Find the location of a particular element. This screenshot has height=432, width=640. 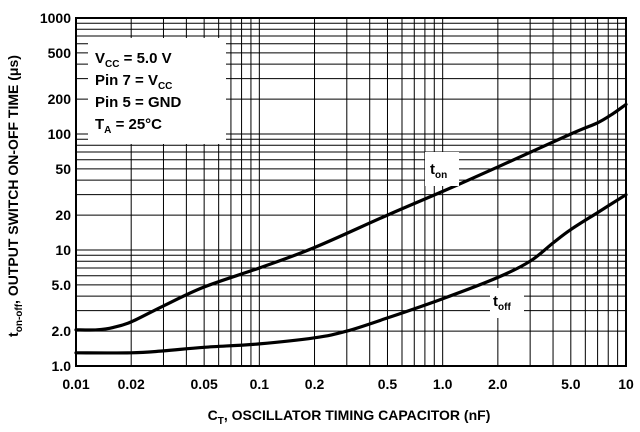

y-tick-label: 2.0 is located at coordinates (62, 331).